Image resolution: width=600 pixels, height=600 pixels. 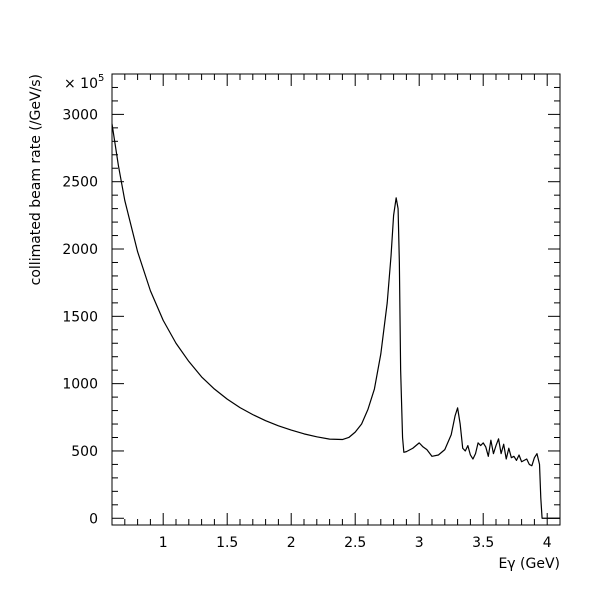 What do you see at coordinates (163, 543) in the screenshot?
I see `x-tick-label: 1` at bounding box center [163, 543].